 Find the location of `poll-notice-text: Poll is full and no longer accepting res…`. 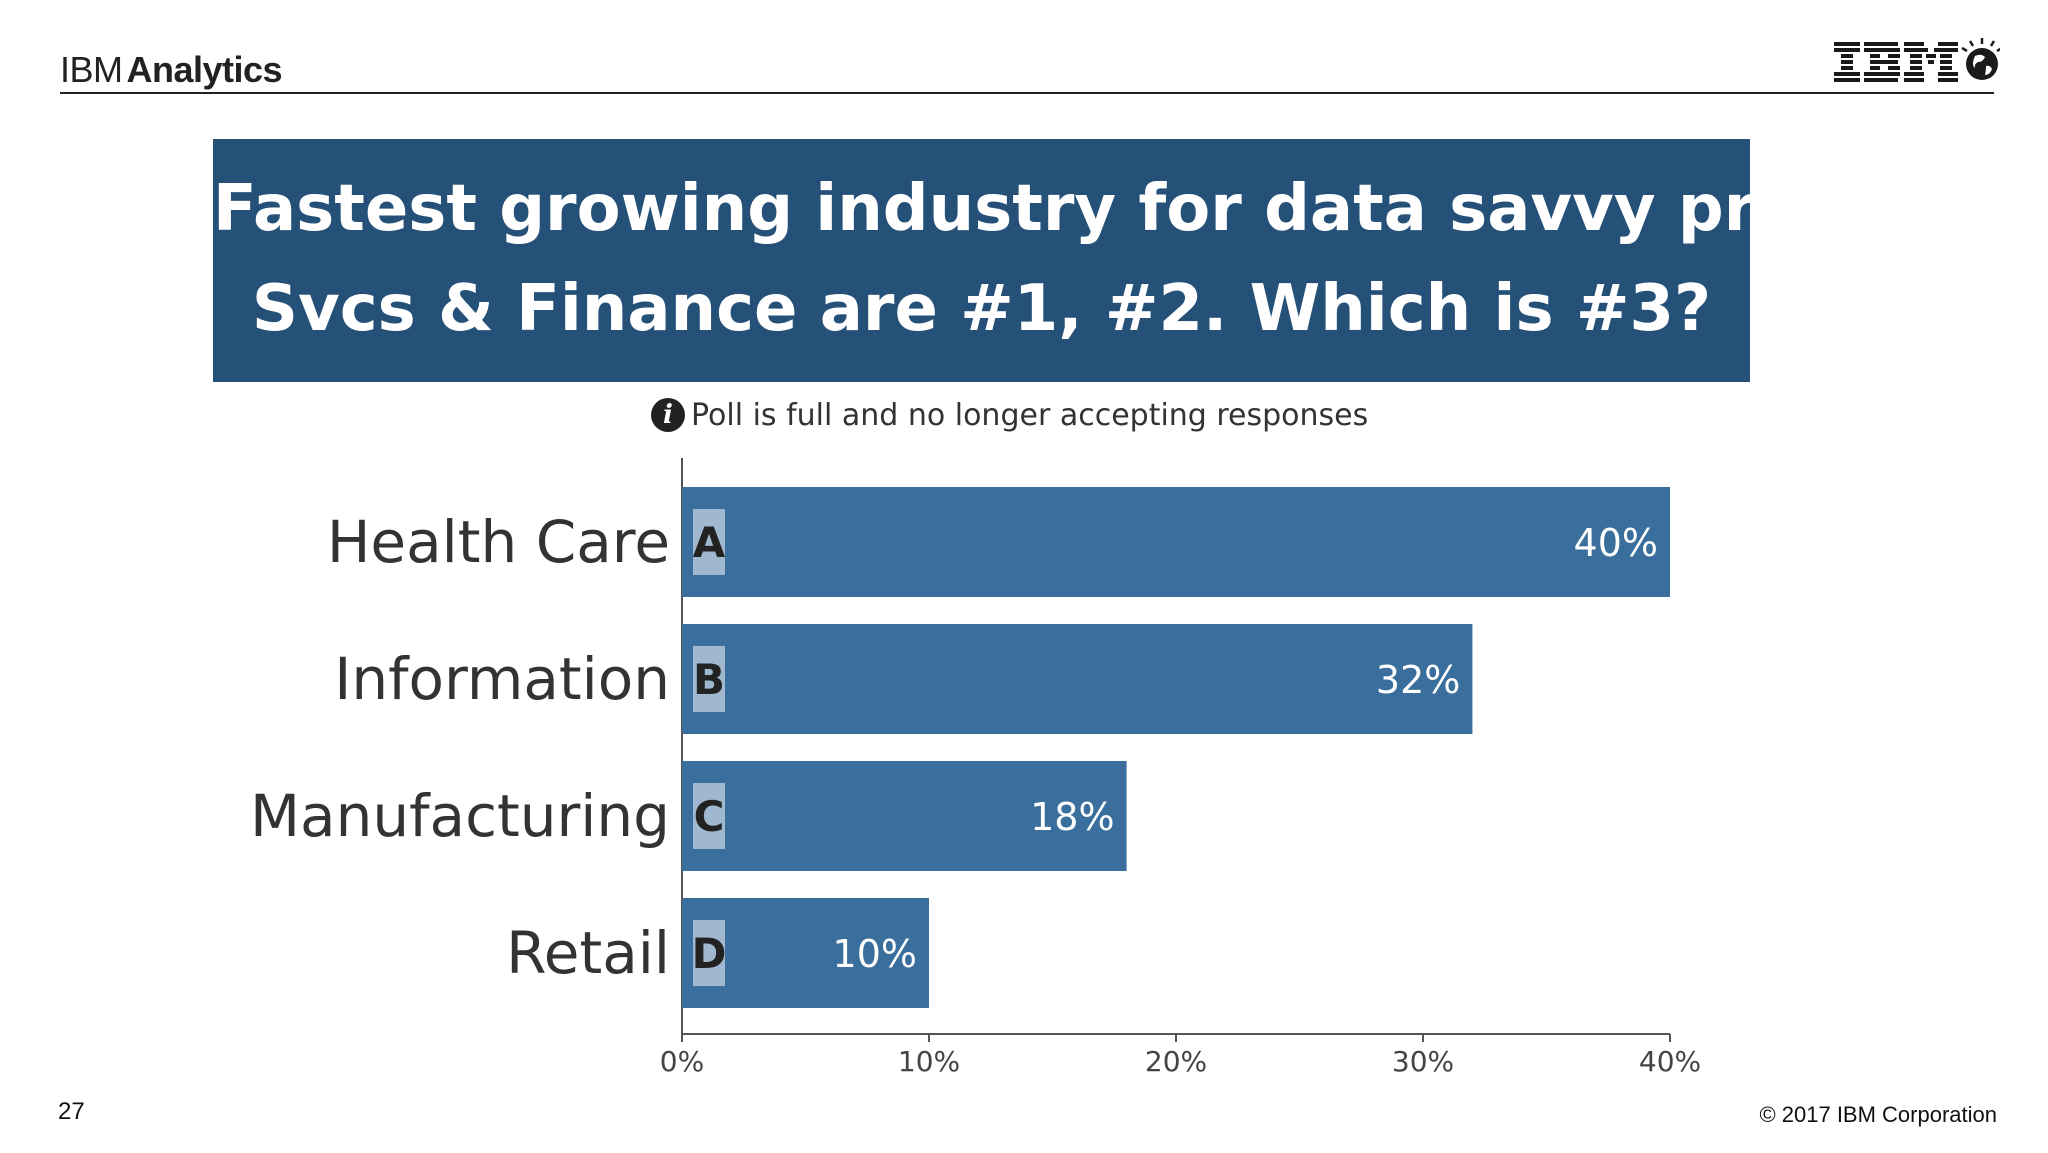

poll-notice-text: Poll is full and no longer accepting res… is located at coordinates (1030, 415).